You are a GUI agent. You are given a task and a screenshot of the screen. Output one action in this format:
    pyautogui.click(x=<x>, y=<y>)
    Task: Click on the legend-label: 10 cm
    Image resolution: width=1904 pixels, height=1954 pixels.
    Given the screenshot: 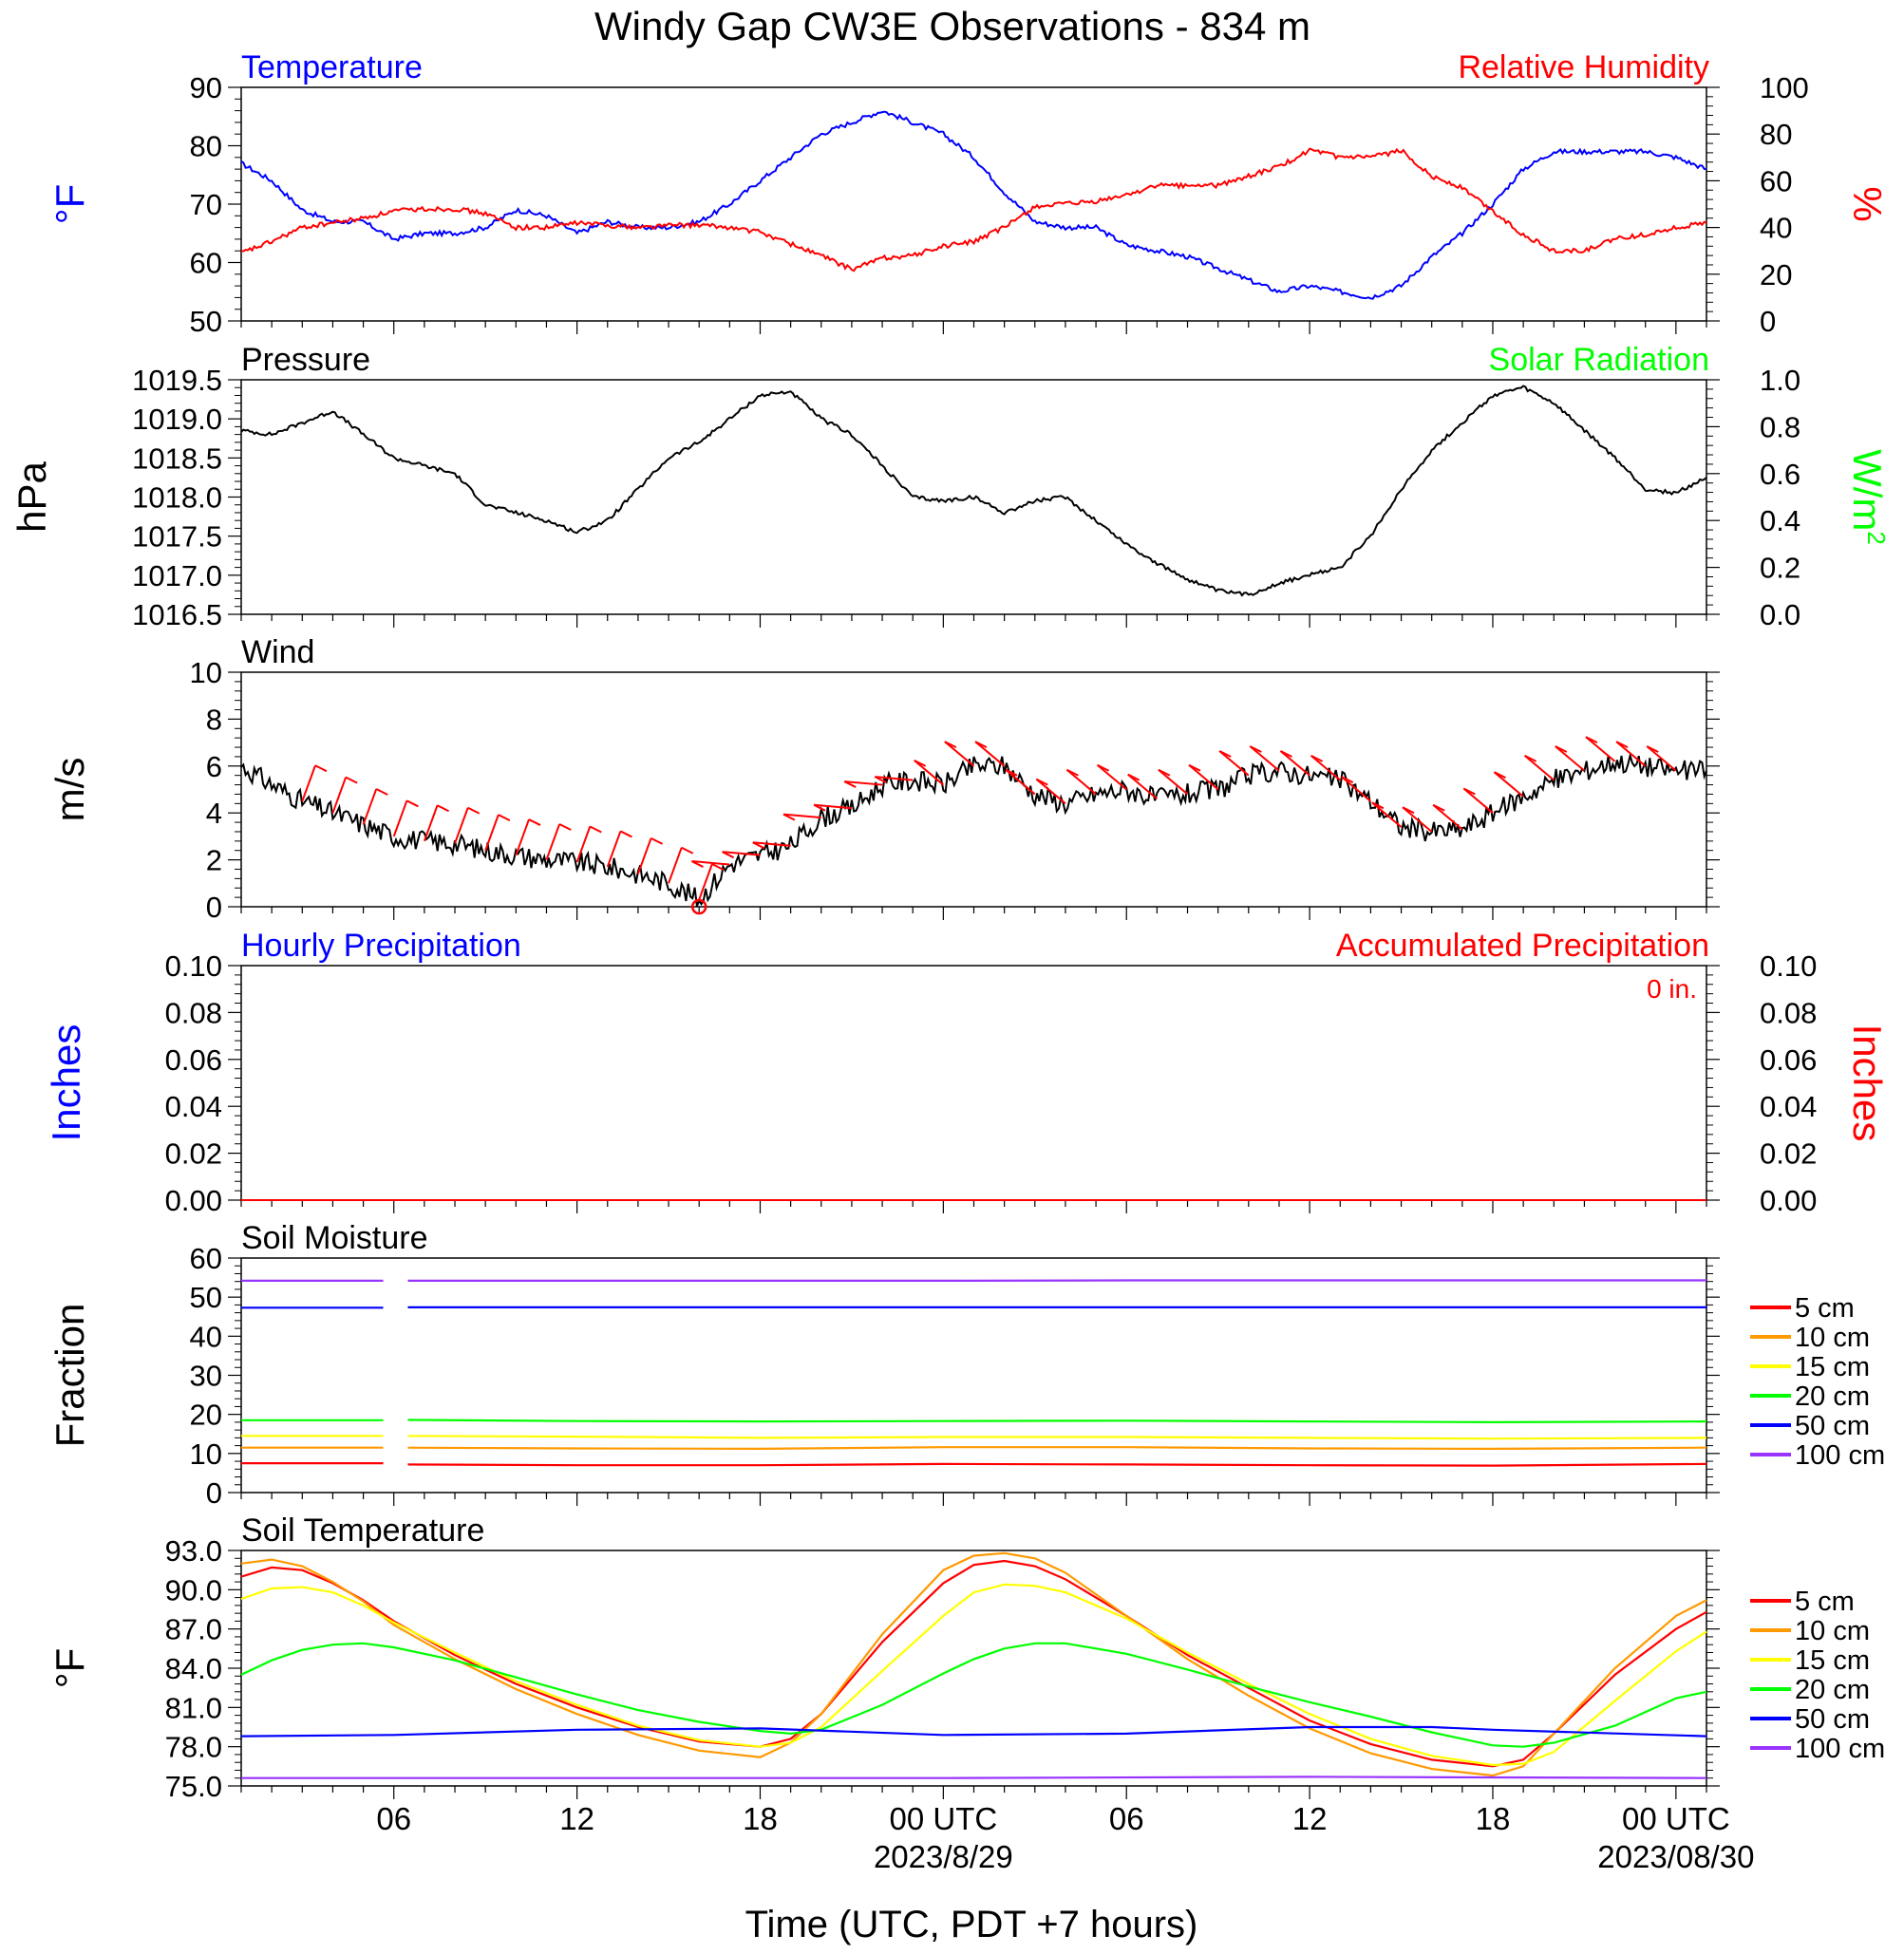 What is the action you would take?
    pyautogui.click(x=1832, y=1631)
    